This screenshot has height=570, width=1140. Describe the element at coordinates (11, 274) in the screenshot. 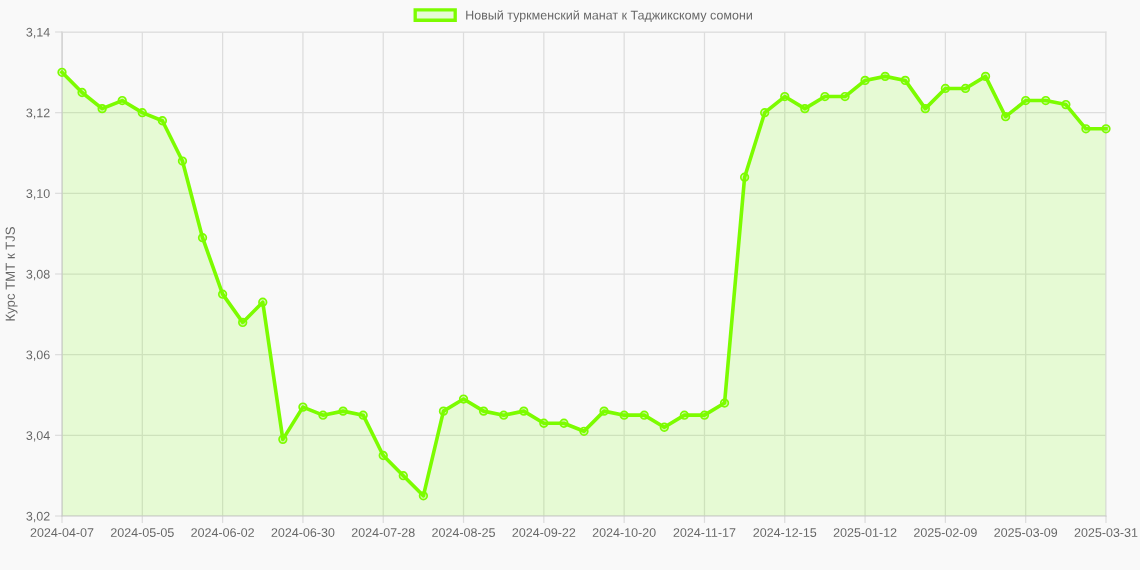

I see `y-axis-title: Курс ТМТ к TJS` at that location.